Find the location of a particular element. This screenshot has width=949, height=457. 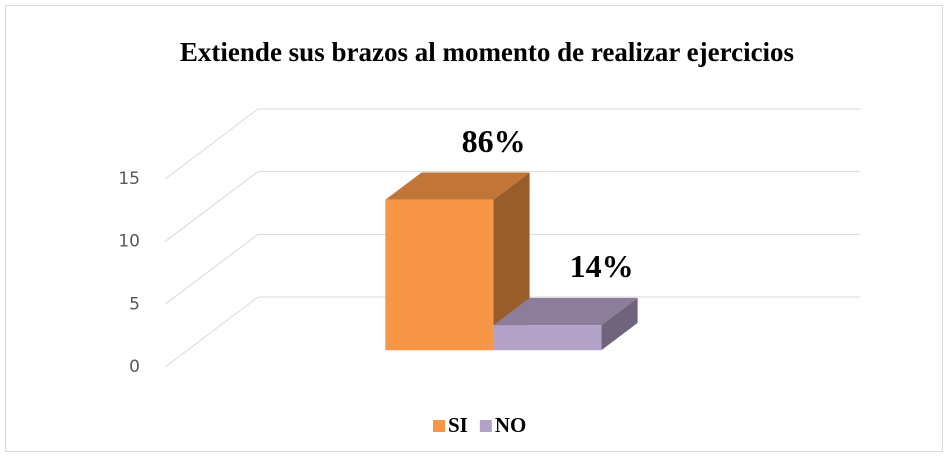

legend-label: NO is located at coordinates (511, 425).